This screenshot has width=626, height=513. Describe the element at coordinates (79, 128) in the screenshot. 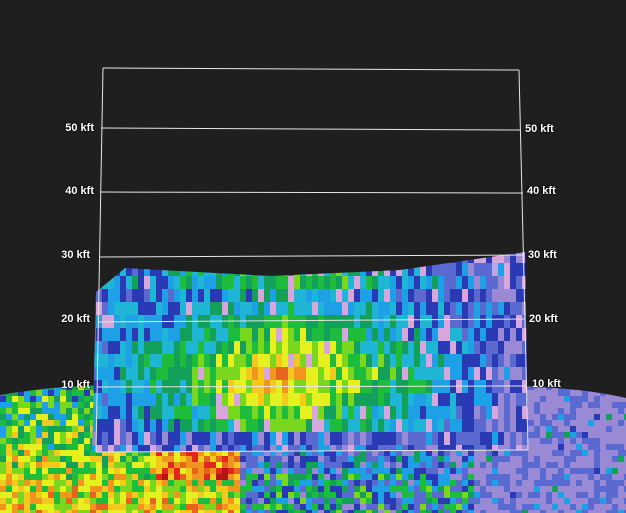

I see `altitude-label-left-50kft: 50 kft` at that location.